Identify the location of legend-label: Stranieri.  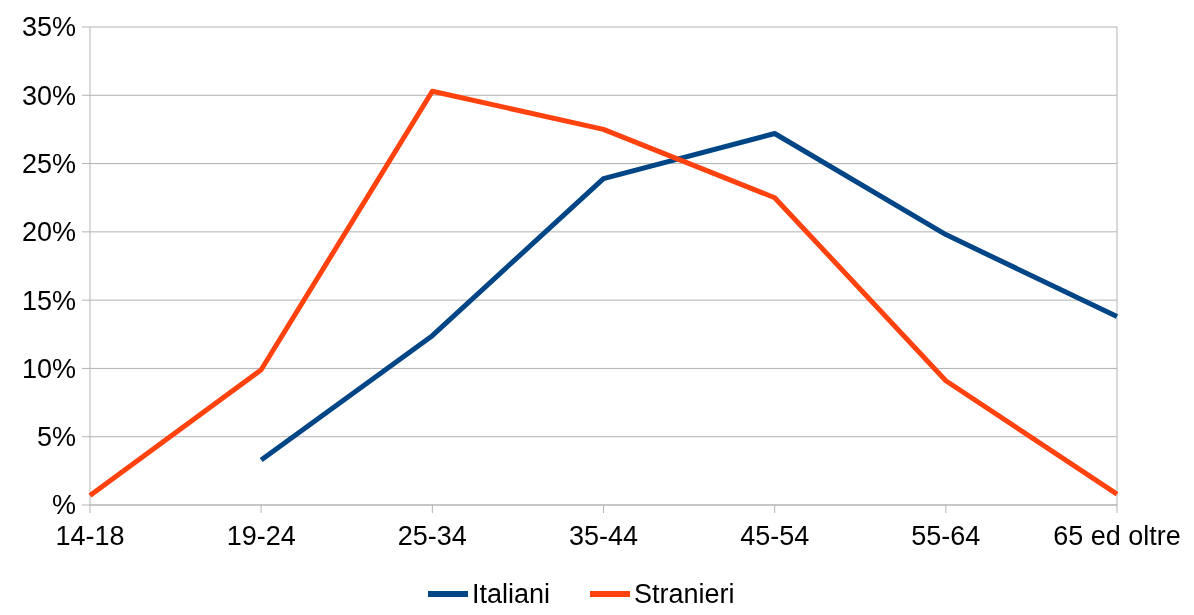
(684, 594).